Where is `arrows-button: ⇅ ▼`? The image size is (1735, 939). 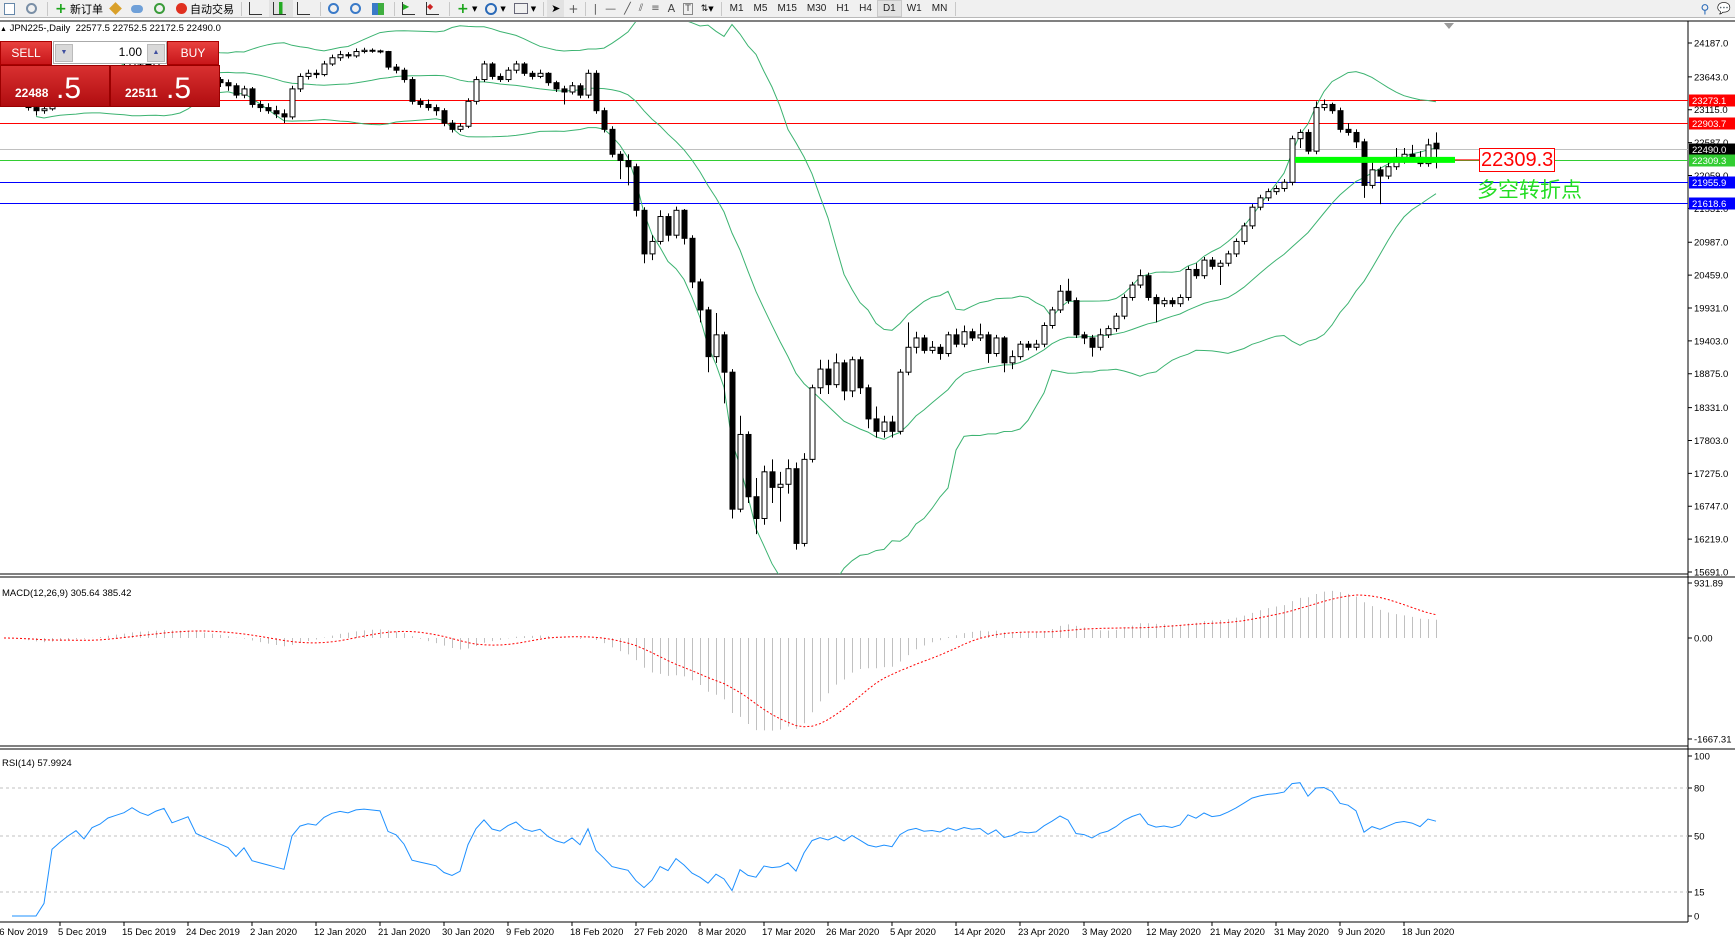 arrows-button: ⇅ ▼ is located at coordinates (707, 8).